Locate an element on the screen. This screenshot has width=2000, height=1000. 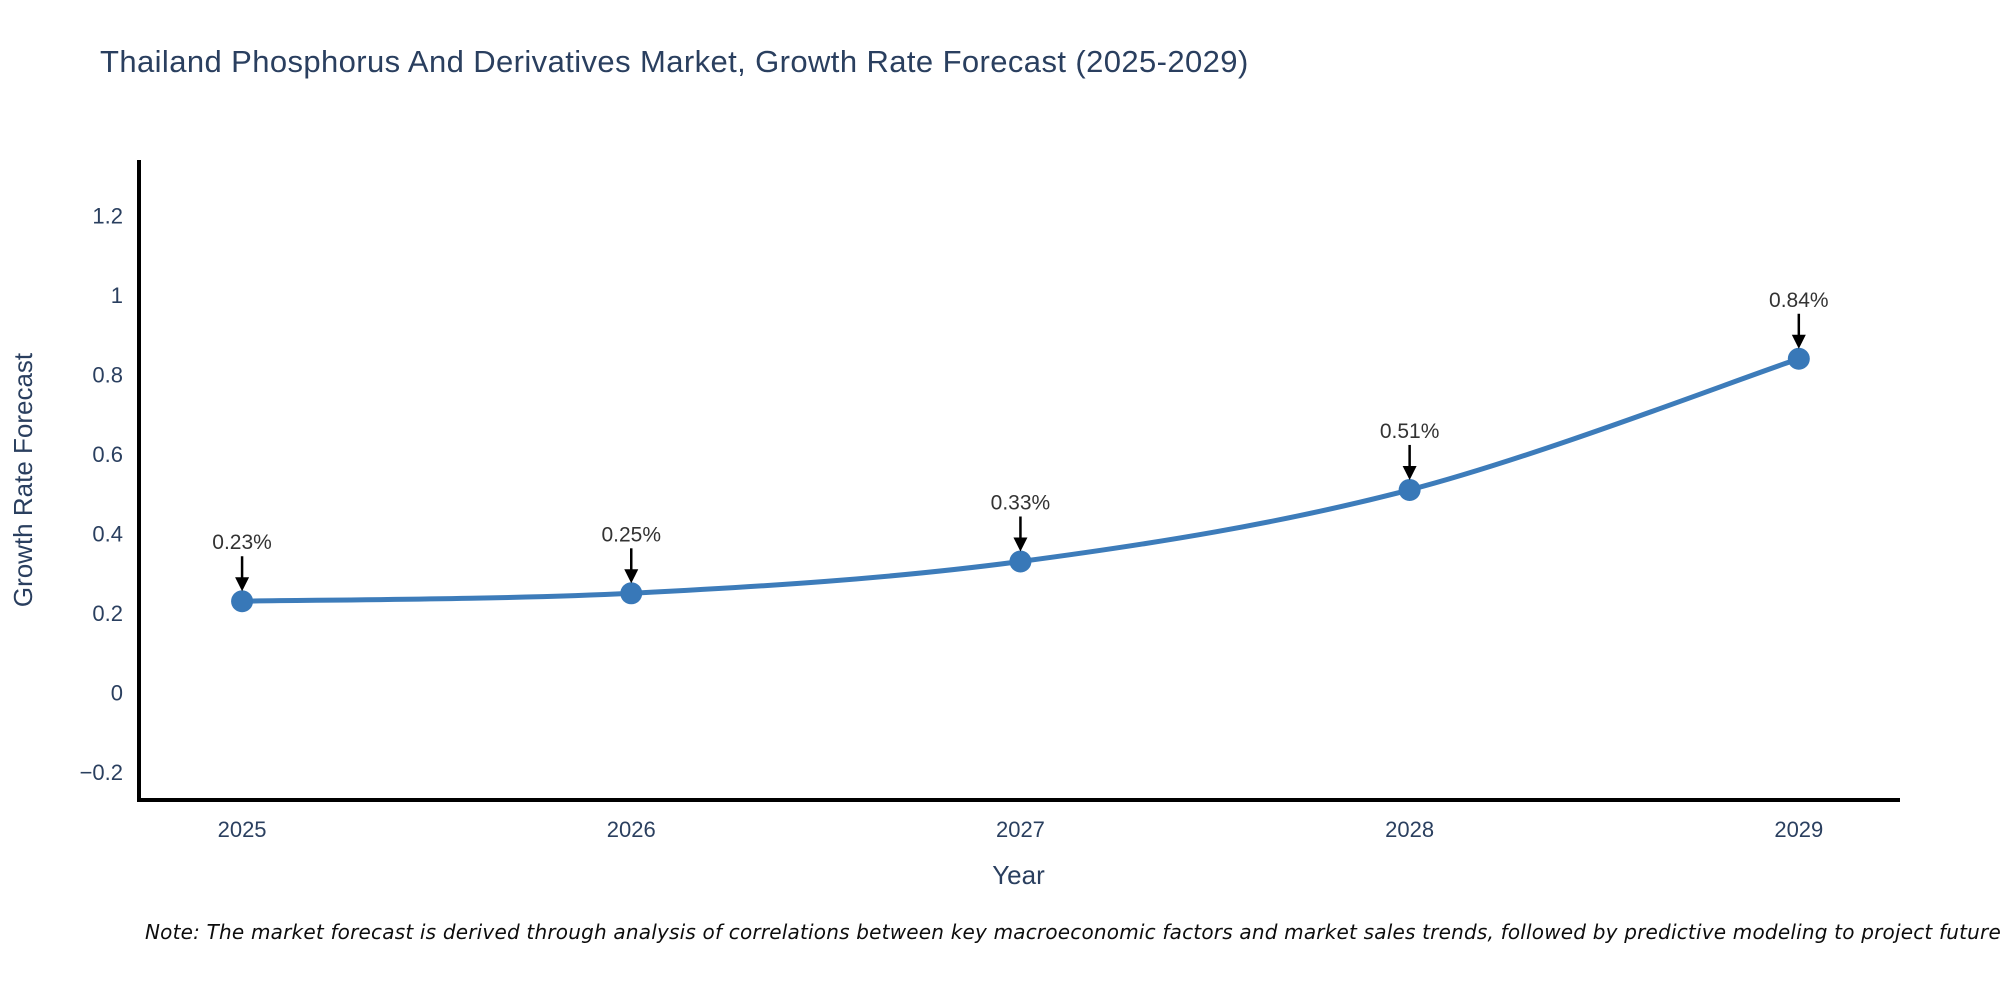
y-tick-label: 0.4 is located at coordinates (107, 534).